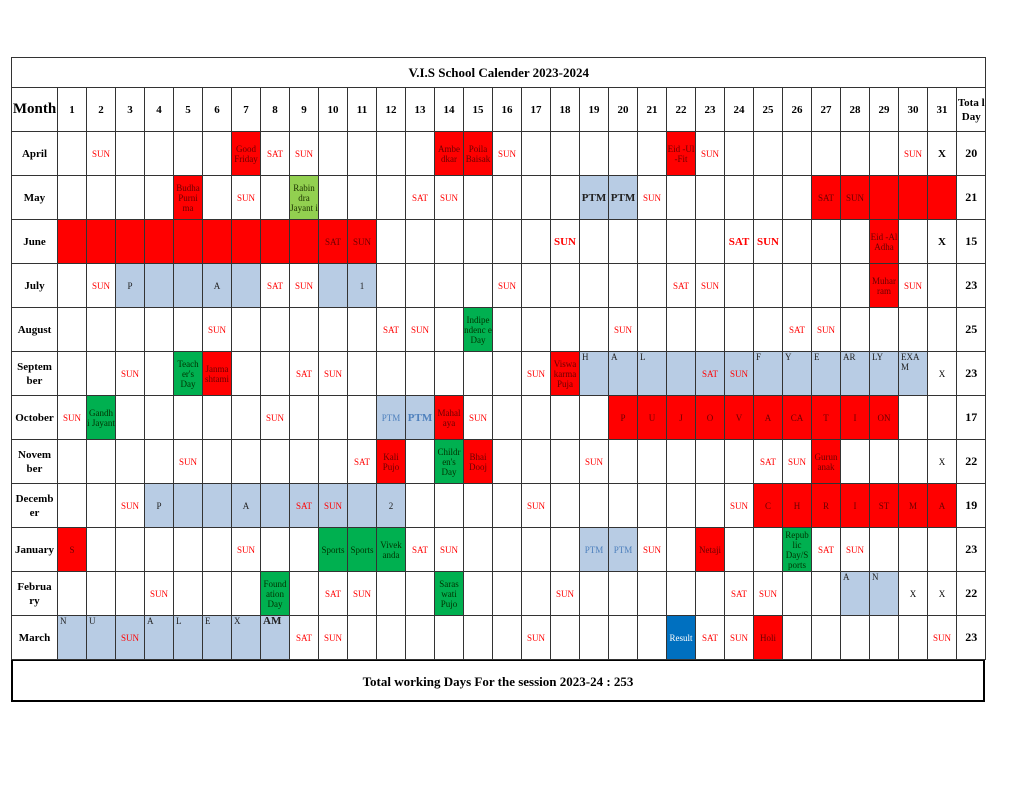 The width and height of the screenshot is (1024, 791). What do you see at coordinates (449, 417) in the screenshot?
I see `day-cell: Mahal aya` at bounding box center [449, 417].